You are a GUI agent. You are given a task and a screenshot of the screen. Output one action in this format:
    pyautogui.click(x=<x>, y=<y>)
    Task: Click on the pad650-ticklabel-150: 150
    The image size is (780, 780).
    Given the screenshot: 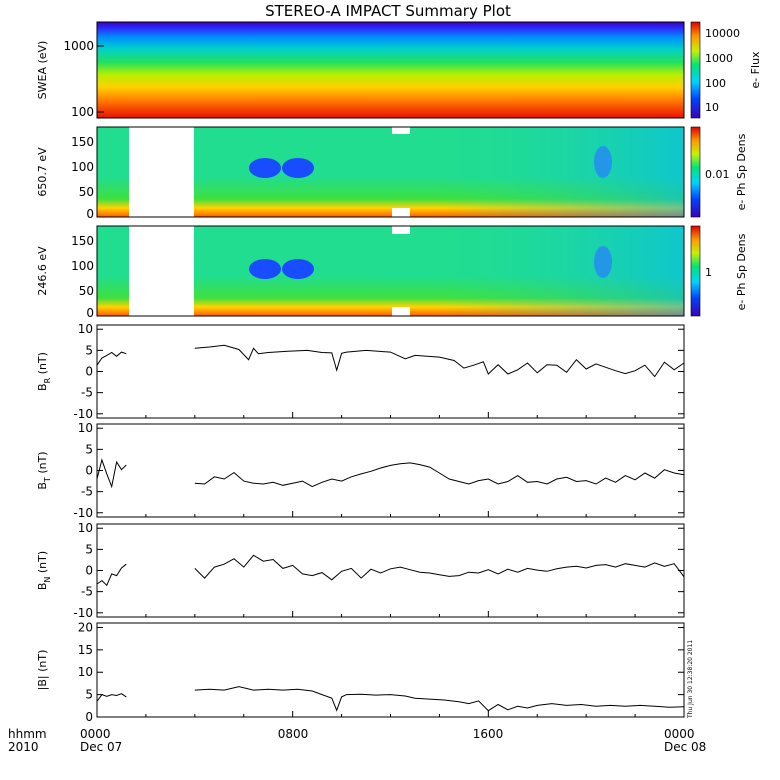 What is the action you would take?
    pyautogui.click(x=82, y=142)
    